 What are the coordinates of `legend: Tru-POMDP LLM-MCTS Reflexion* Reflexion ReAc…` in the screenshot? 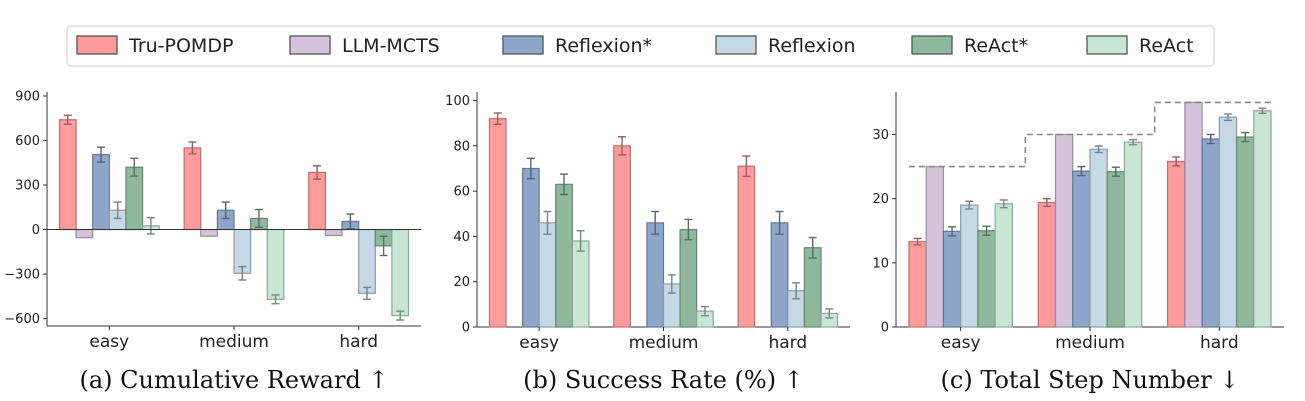 It's located at (640, 46).